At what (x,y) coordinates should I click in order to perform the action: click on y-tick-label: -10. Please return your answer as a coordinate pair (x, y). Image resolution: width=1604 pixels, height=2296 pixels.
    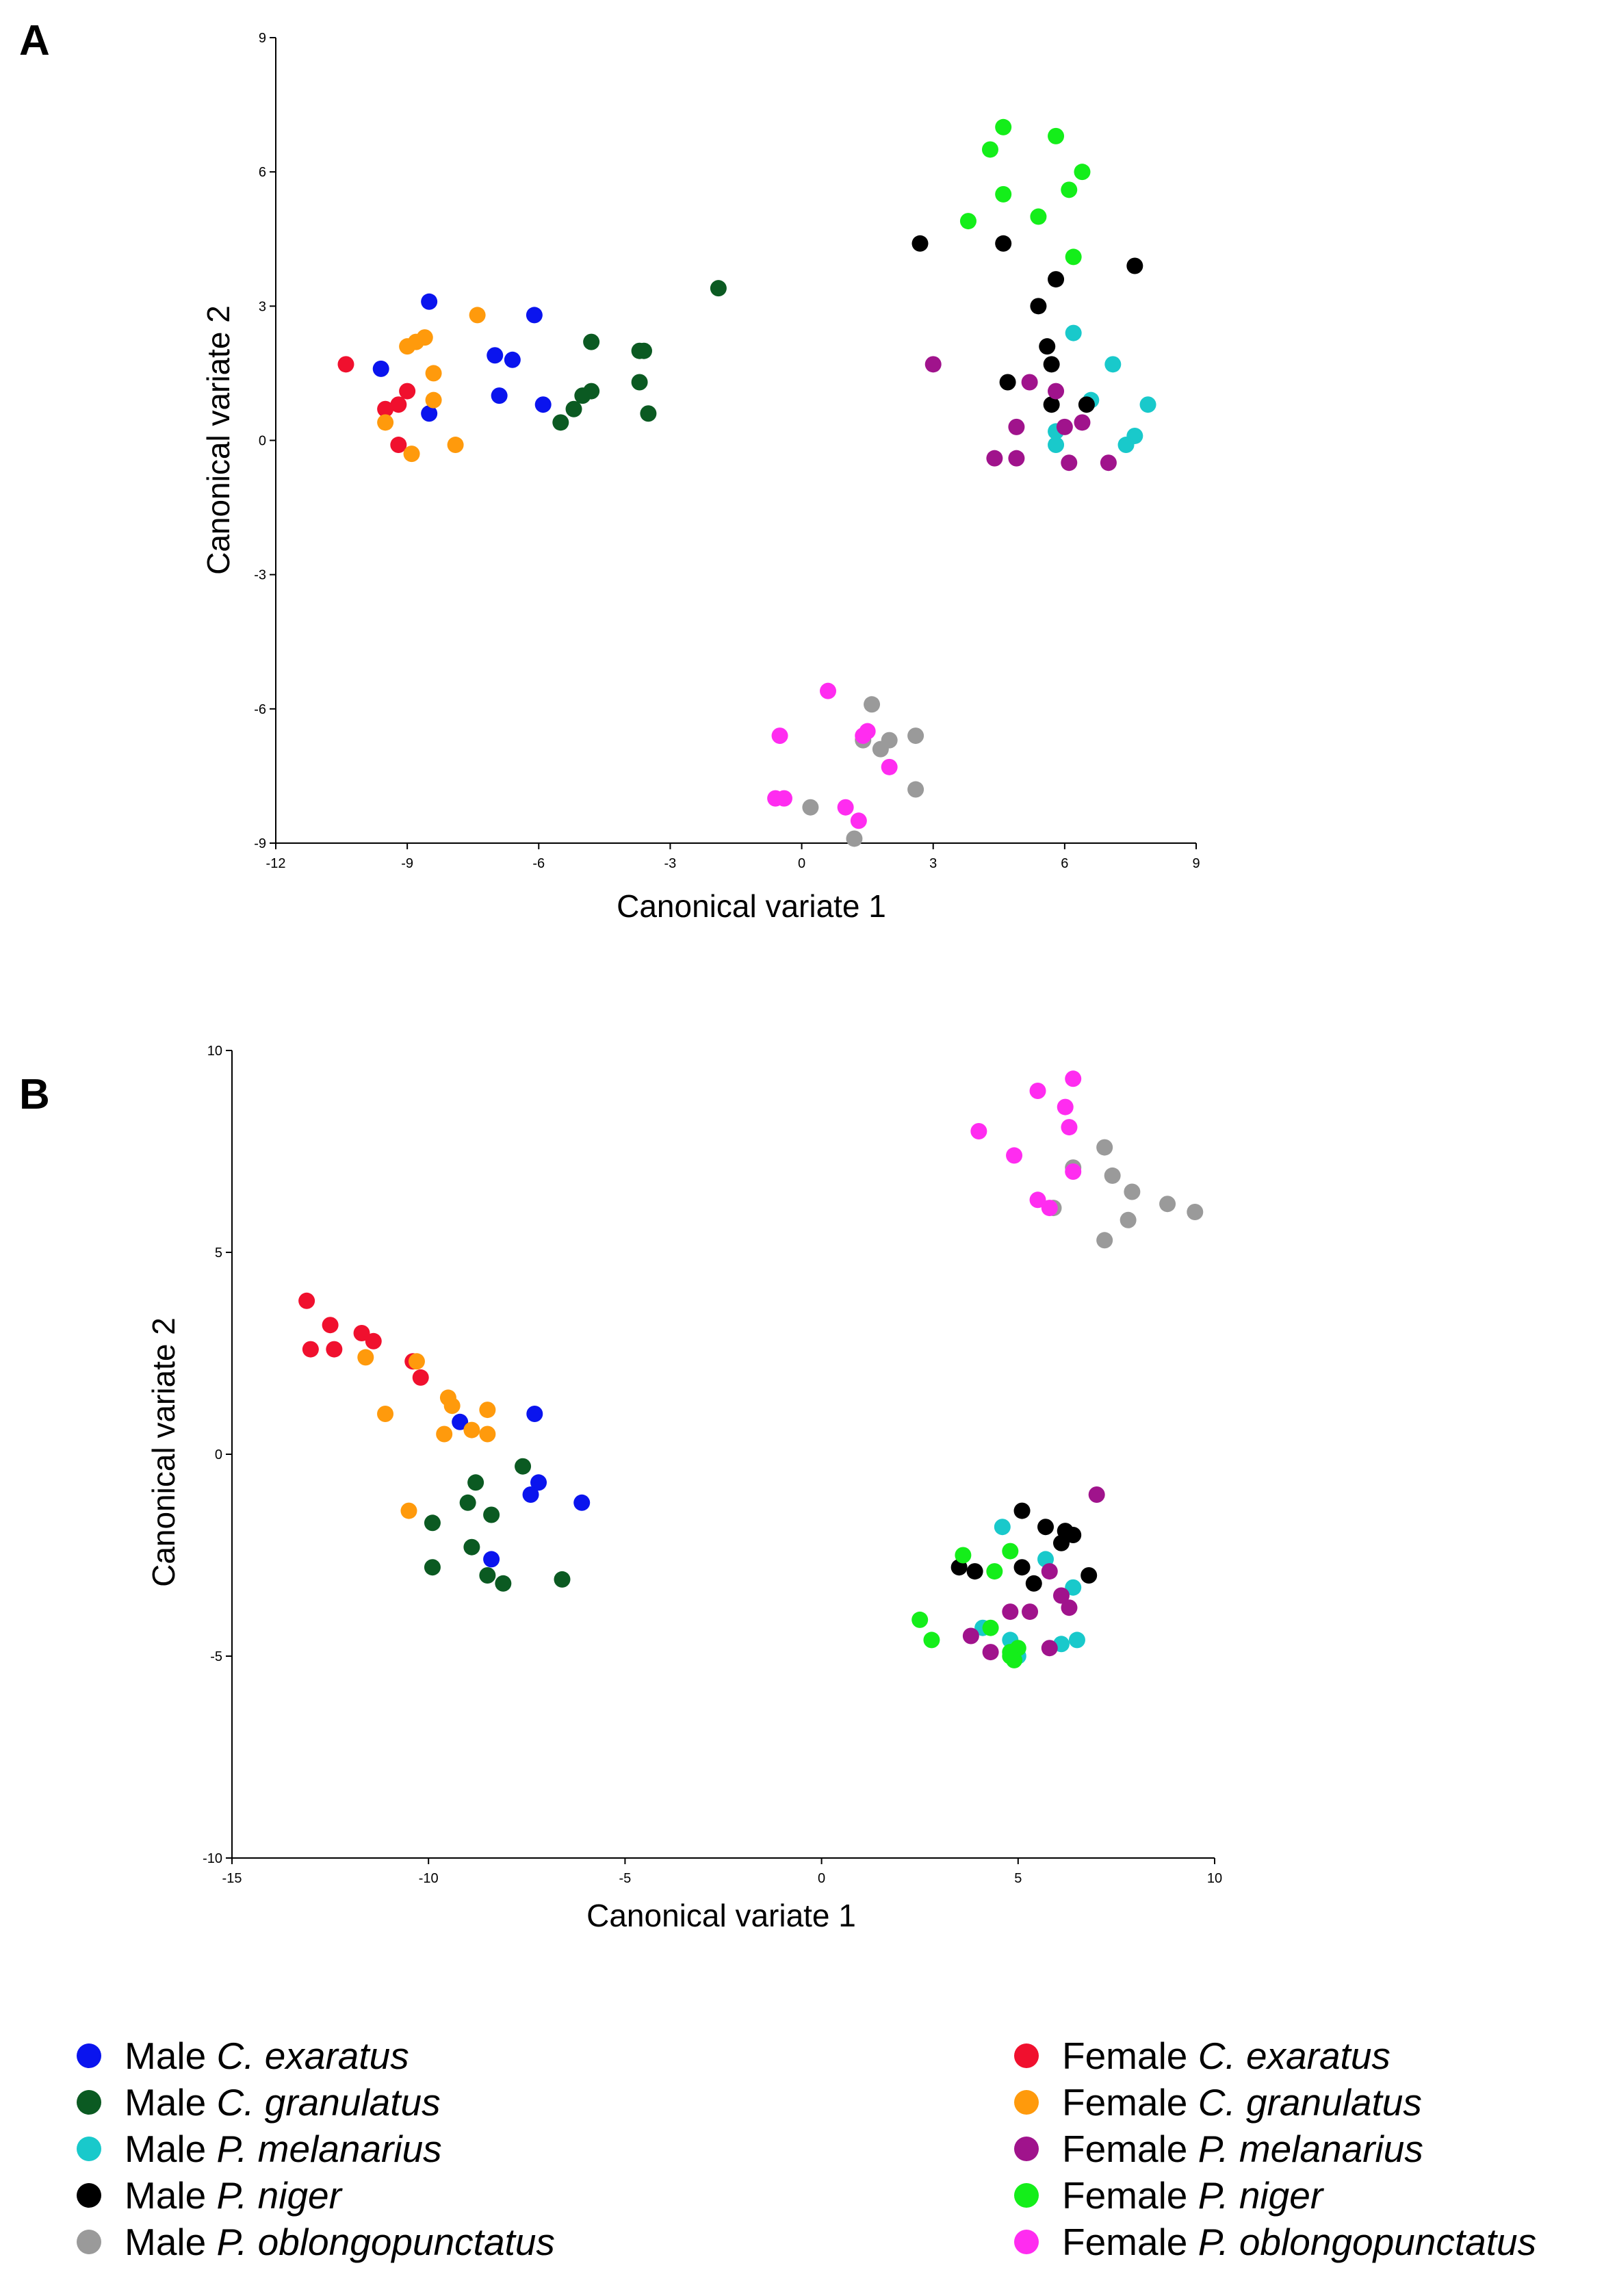
    Looking at the image, I should click on (212, 1858).